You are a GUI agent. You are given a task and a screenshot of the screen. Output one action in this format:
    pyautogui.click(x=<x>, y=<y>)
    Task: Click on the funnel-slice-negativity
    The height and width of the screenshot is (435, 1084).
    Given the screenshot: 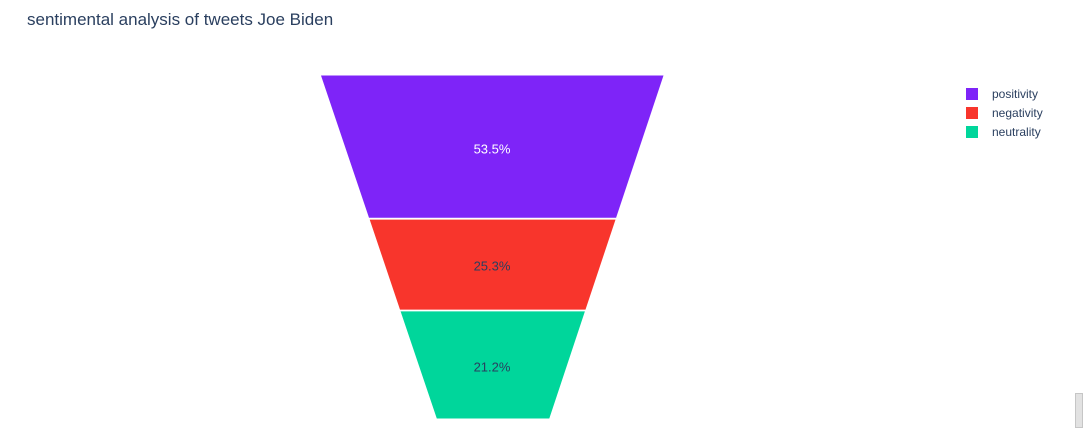 What is the action you would take?
    pyautogui.click(x=492, y=264)
    